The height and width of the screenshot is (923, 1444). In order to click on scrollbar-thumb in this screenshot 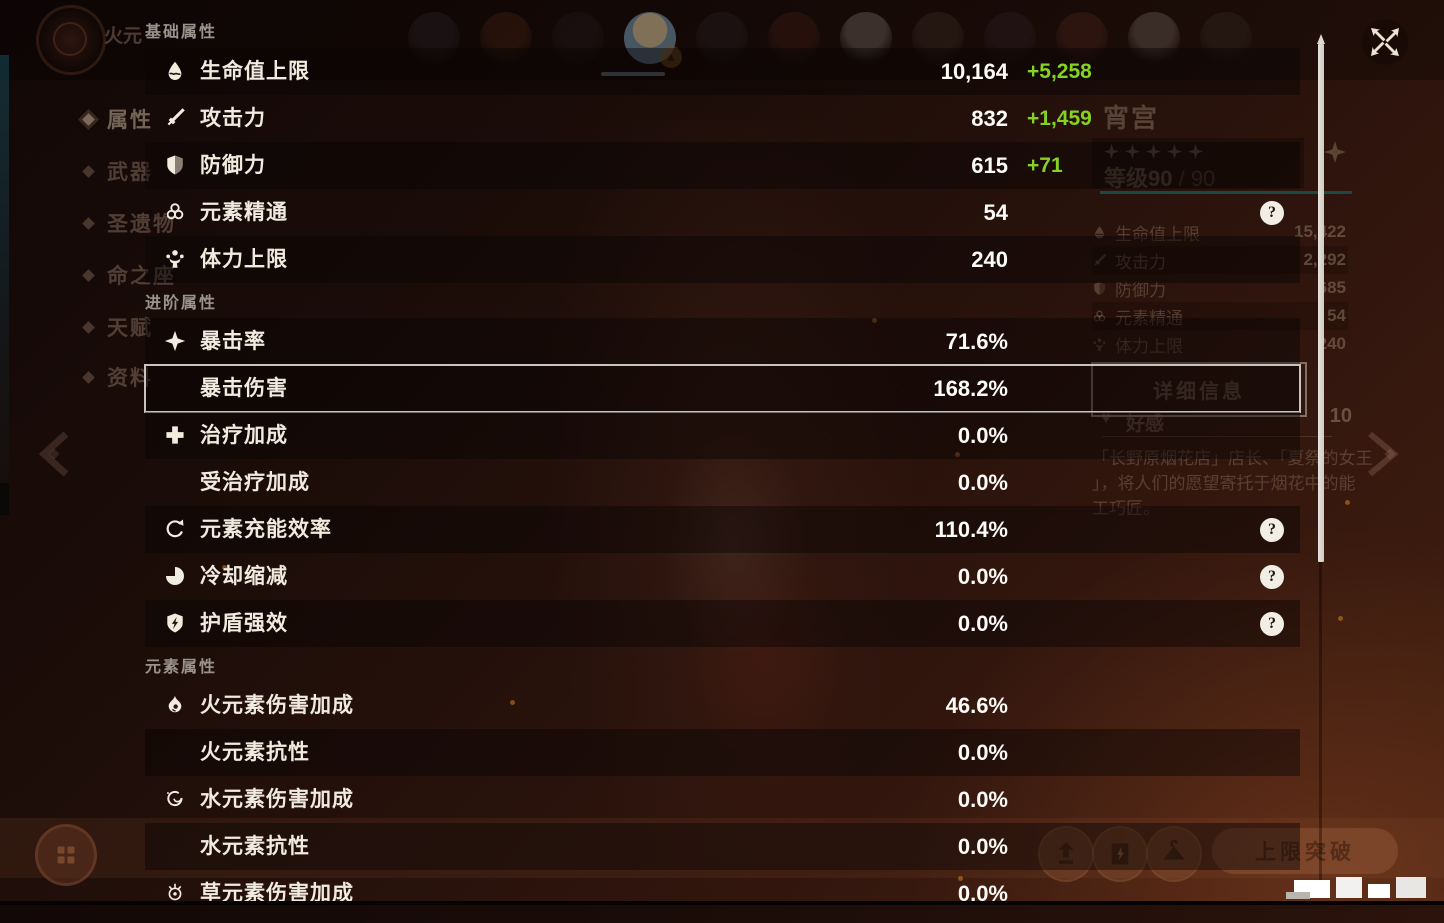, I will do `click(1321, 303)`.